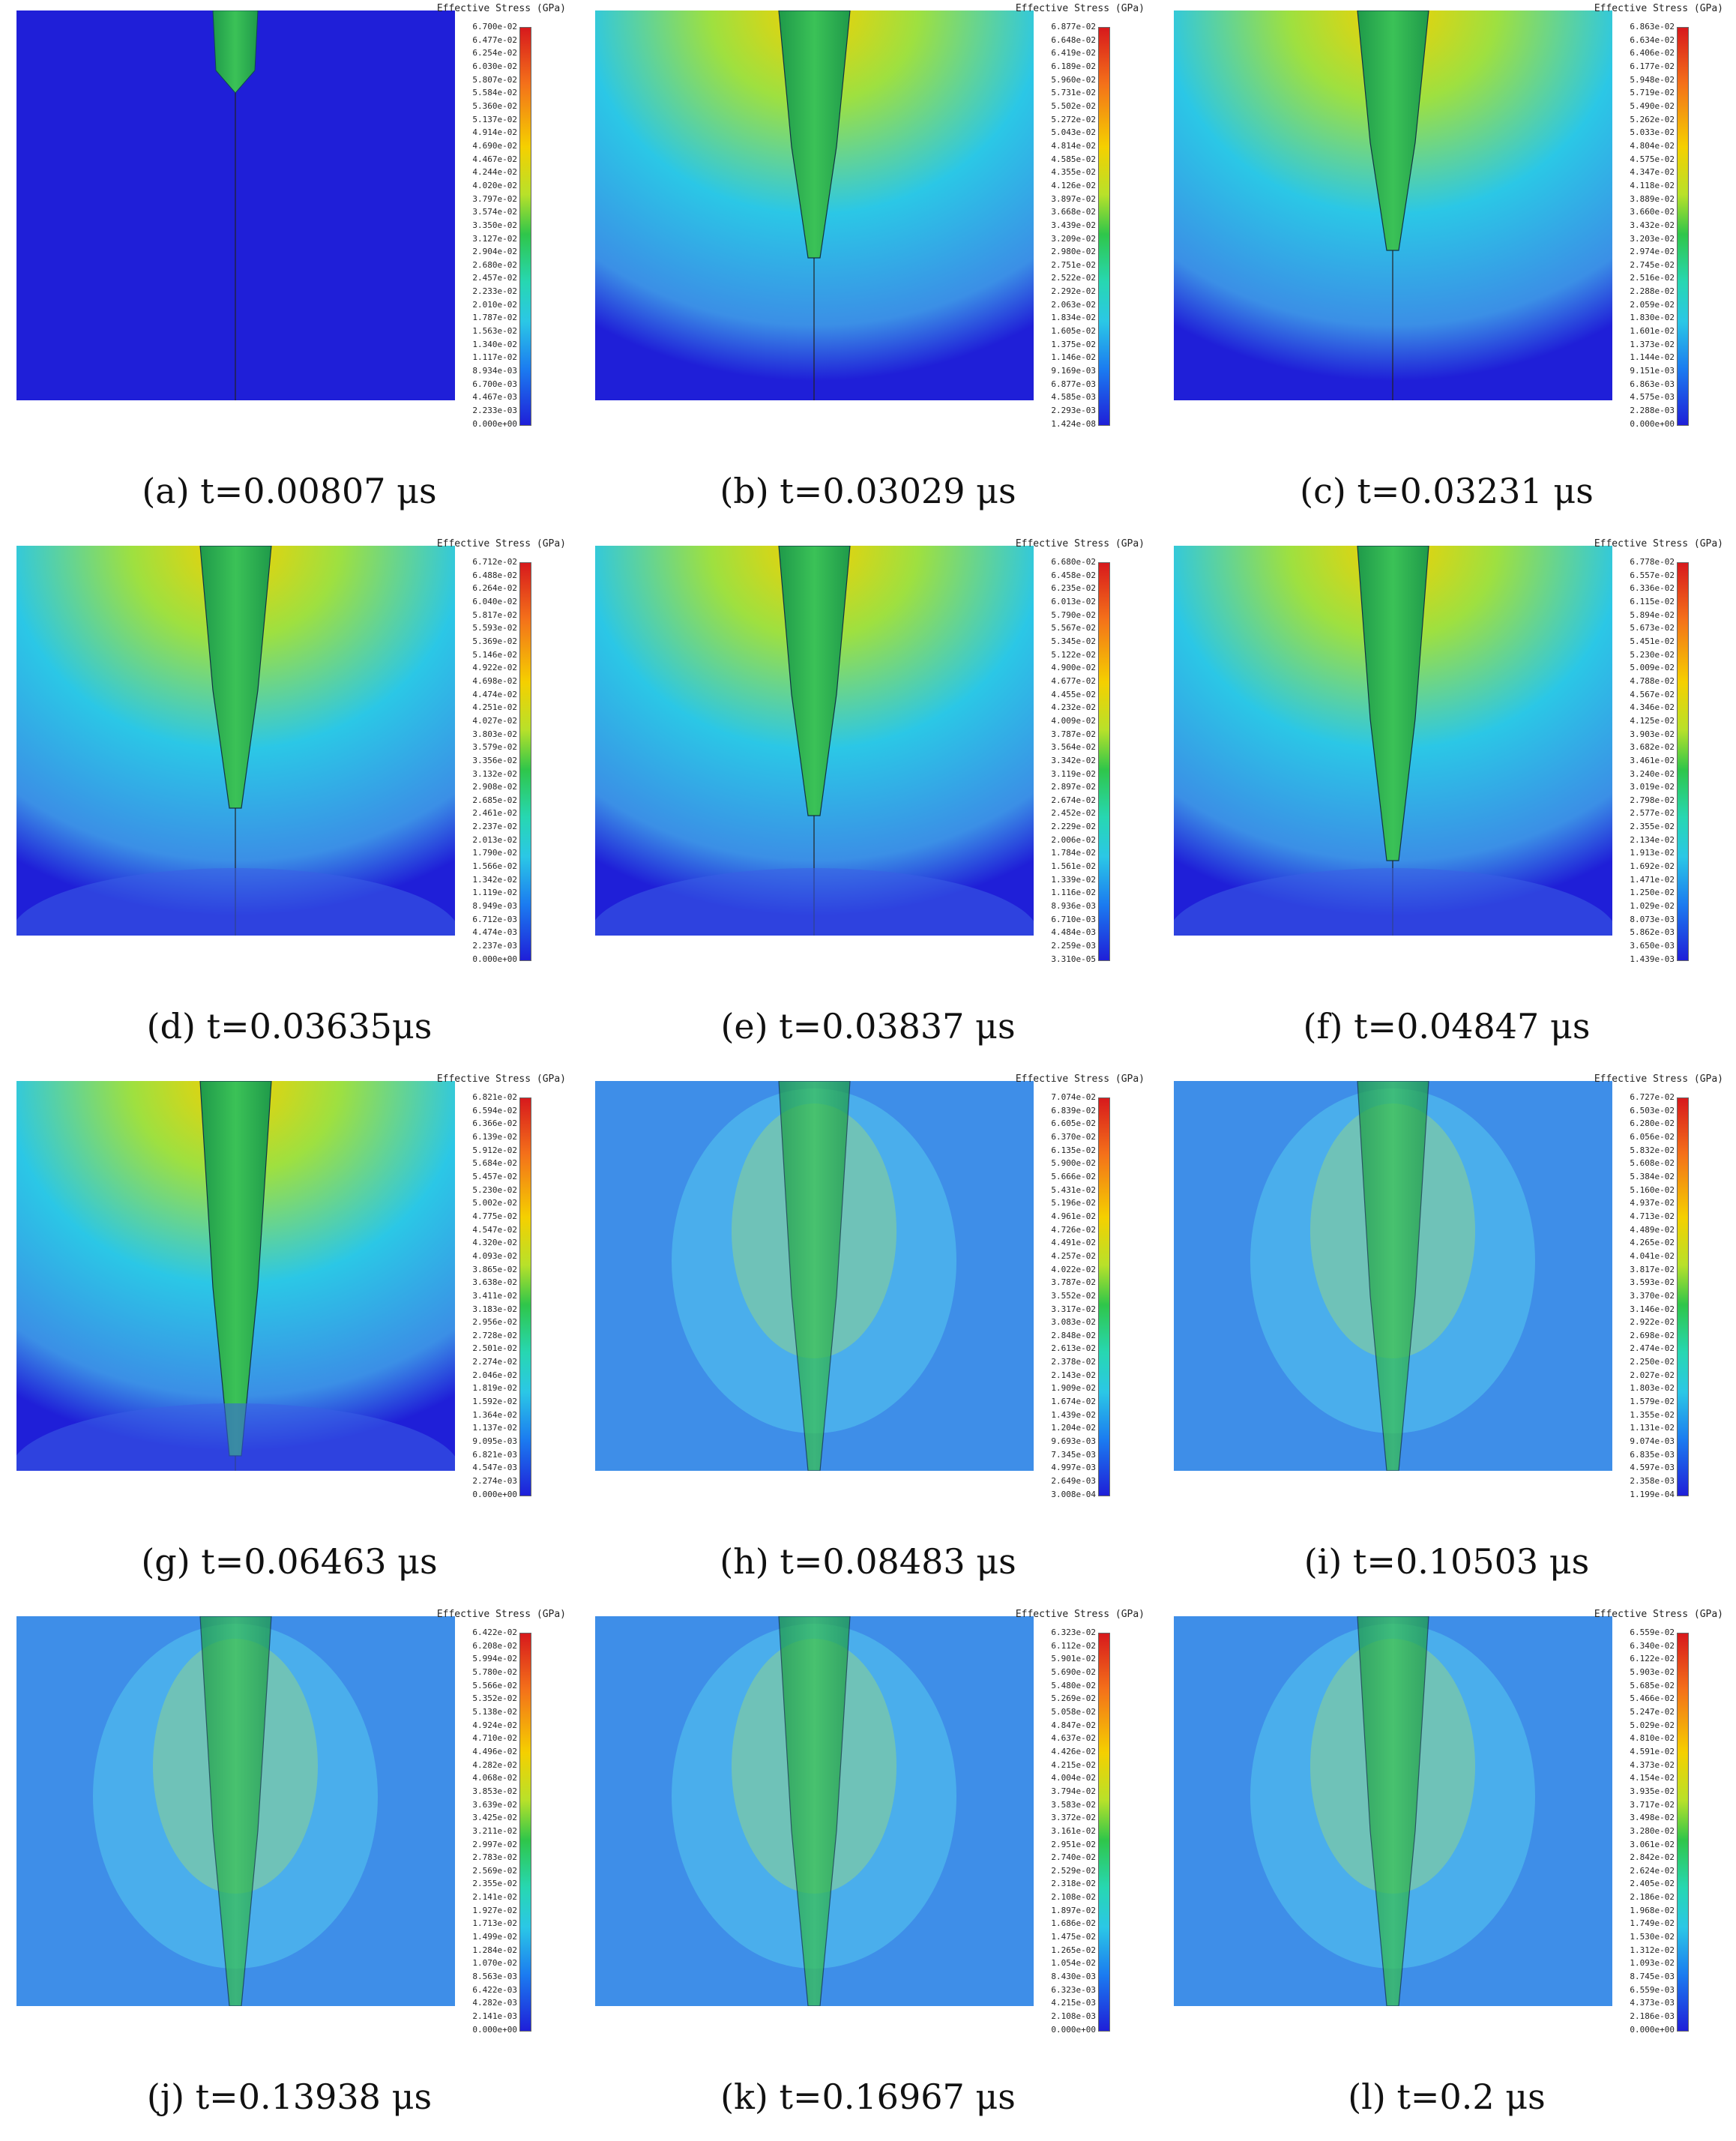  Describe the element at coordinates (1074, 932) in the screenshot. I see `colorbar-tick-label: 4.484e-03` at that location.